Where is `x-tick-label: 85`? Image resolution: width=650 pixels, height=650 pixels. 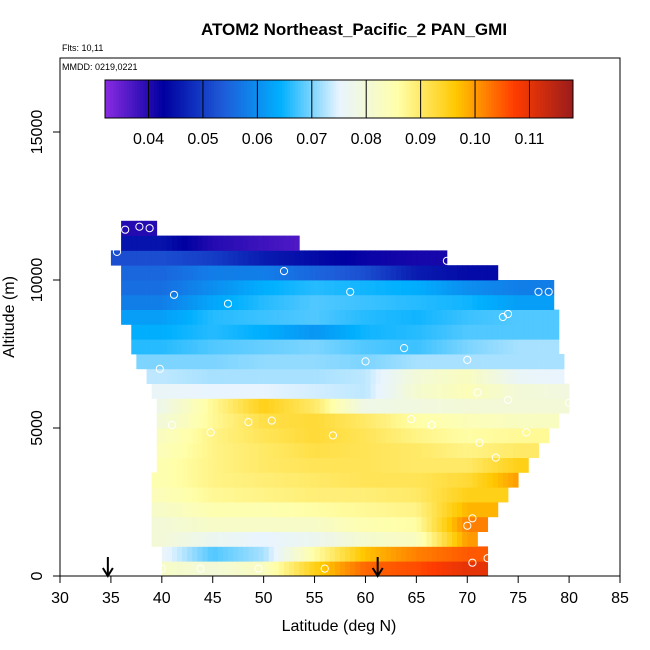
x-tick-label: 85 is located at coordinates (620, 598).